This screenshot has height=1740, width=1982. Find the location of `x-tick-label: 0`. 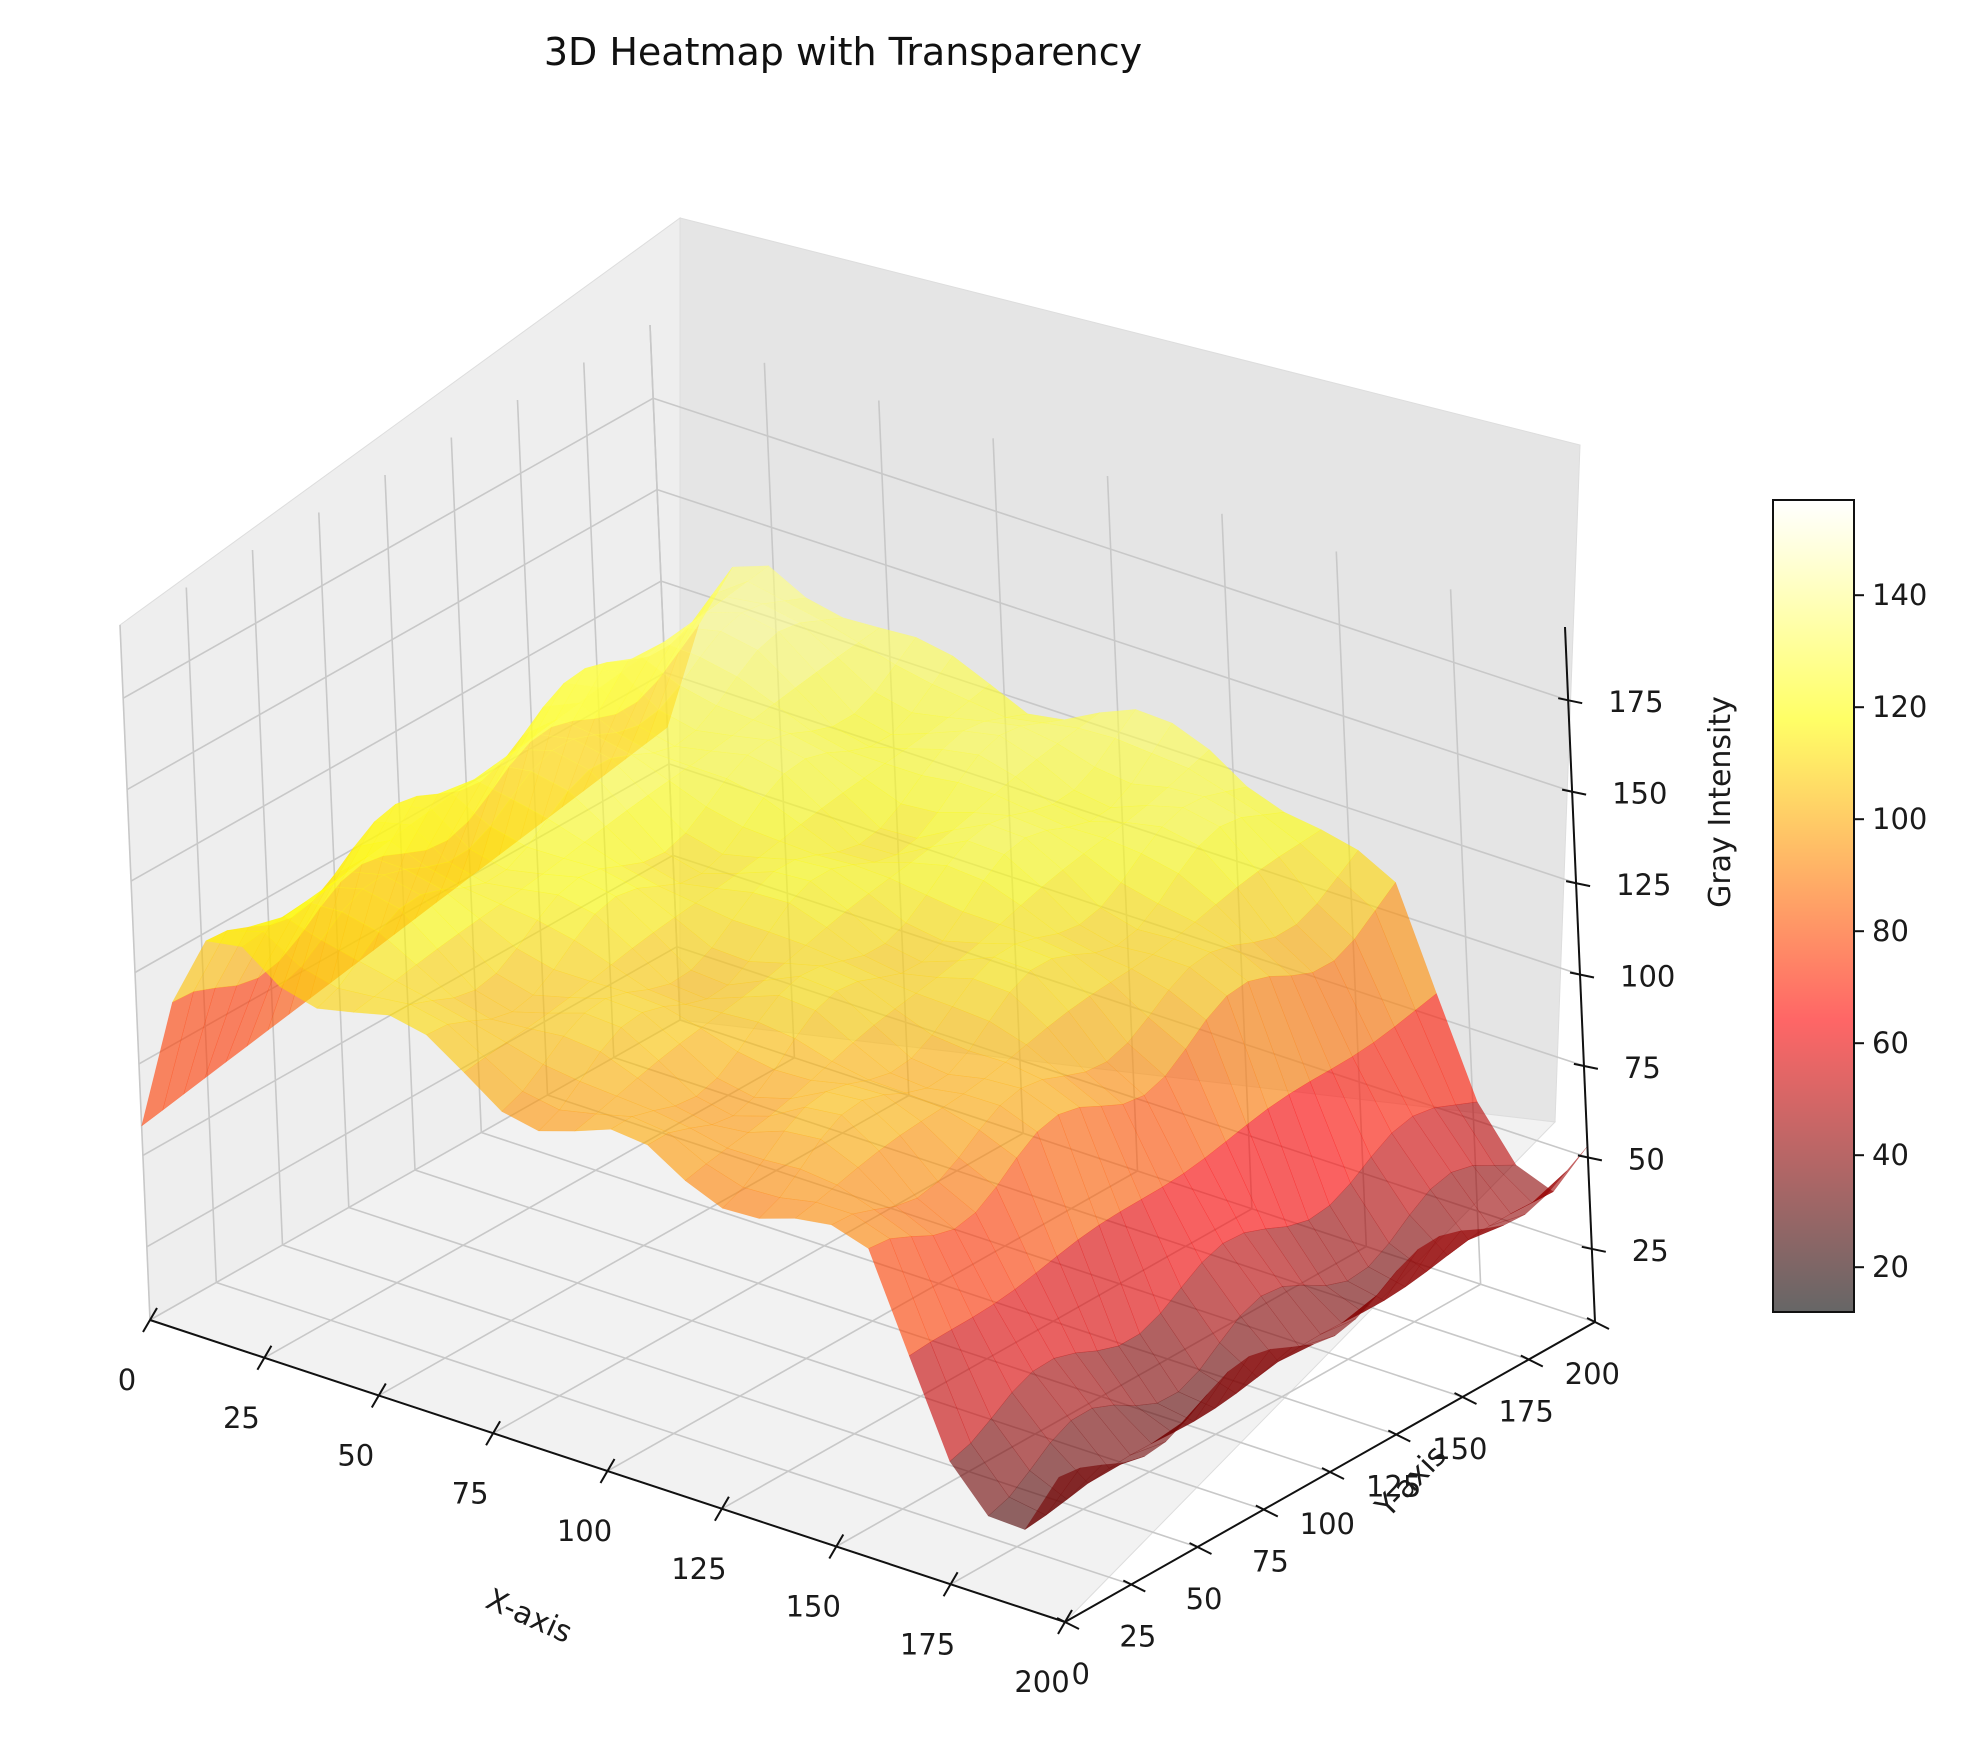

x-tick-label: 0 is located at coordinates (127, 1380).